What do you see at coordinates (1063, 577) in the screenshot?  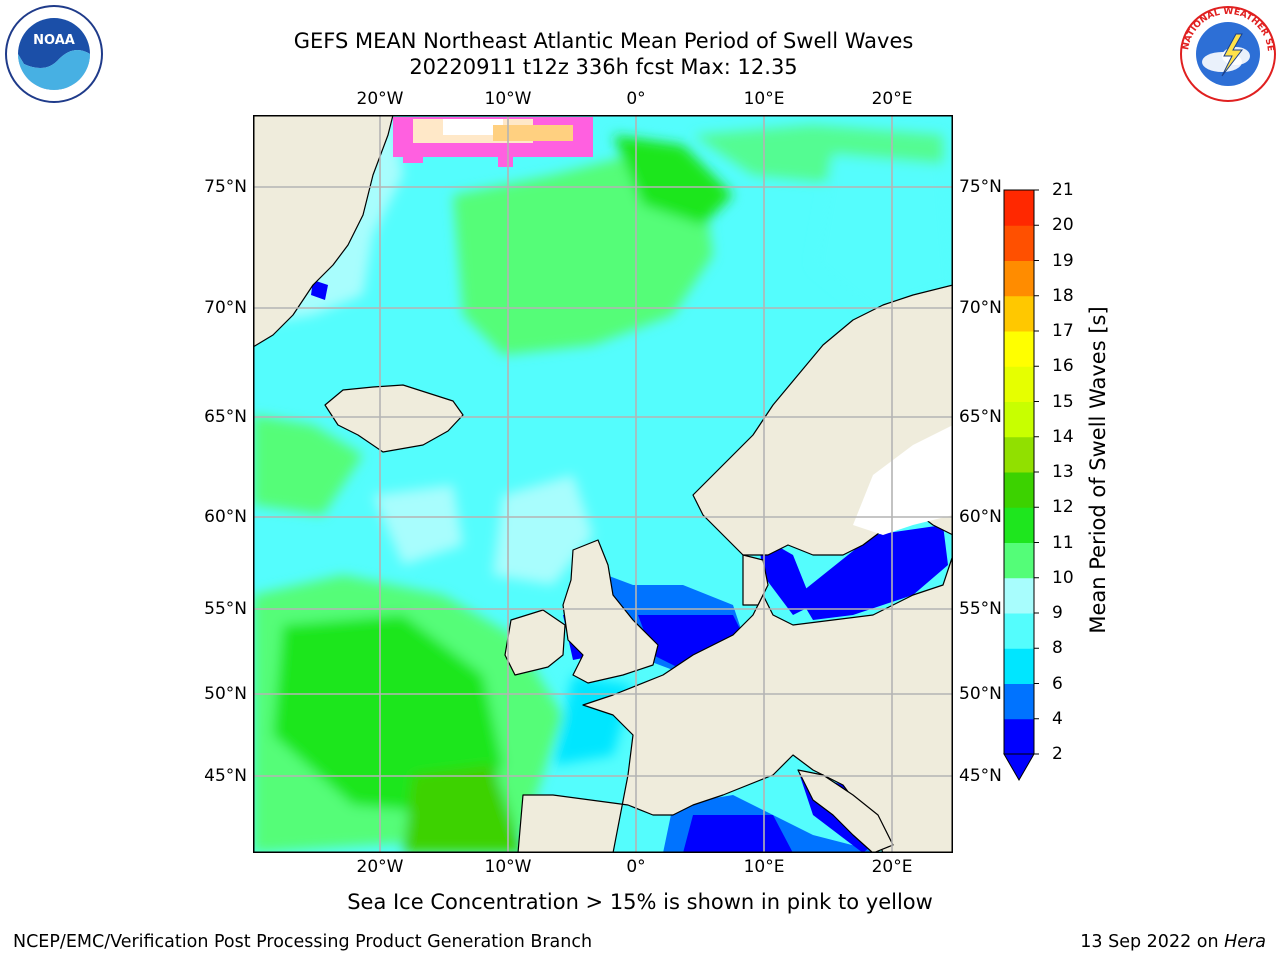 I see `colorbar-tick-label: 10` at bounding box center [1063, 577].